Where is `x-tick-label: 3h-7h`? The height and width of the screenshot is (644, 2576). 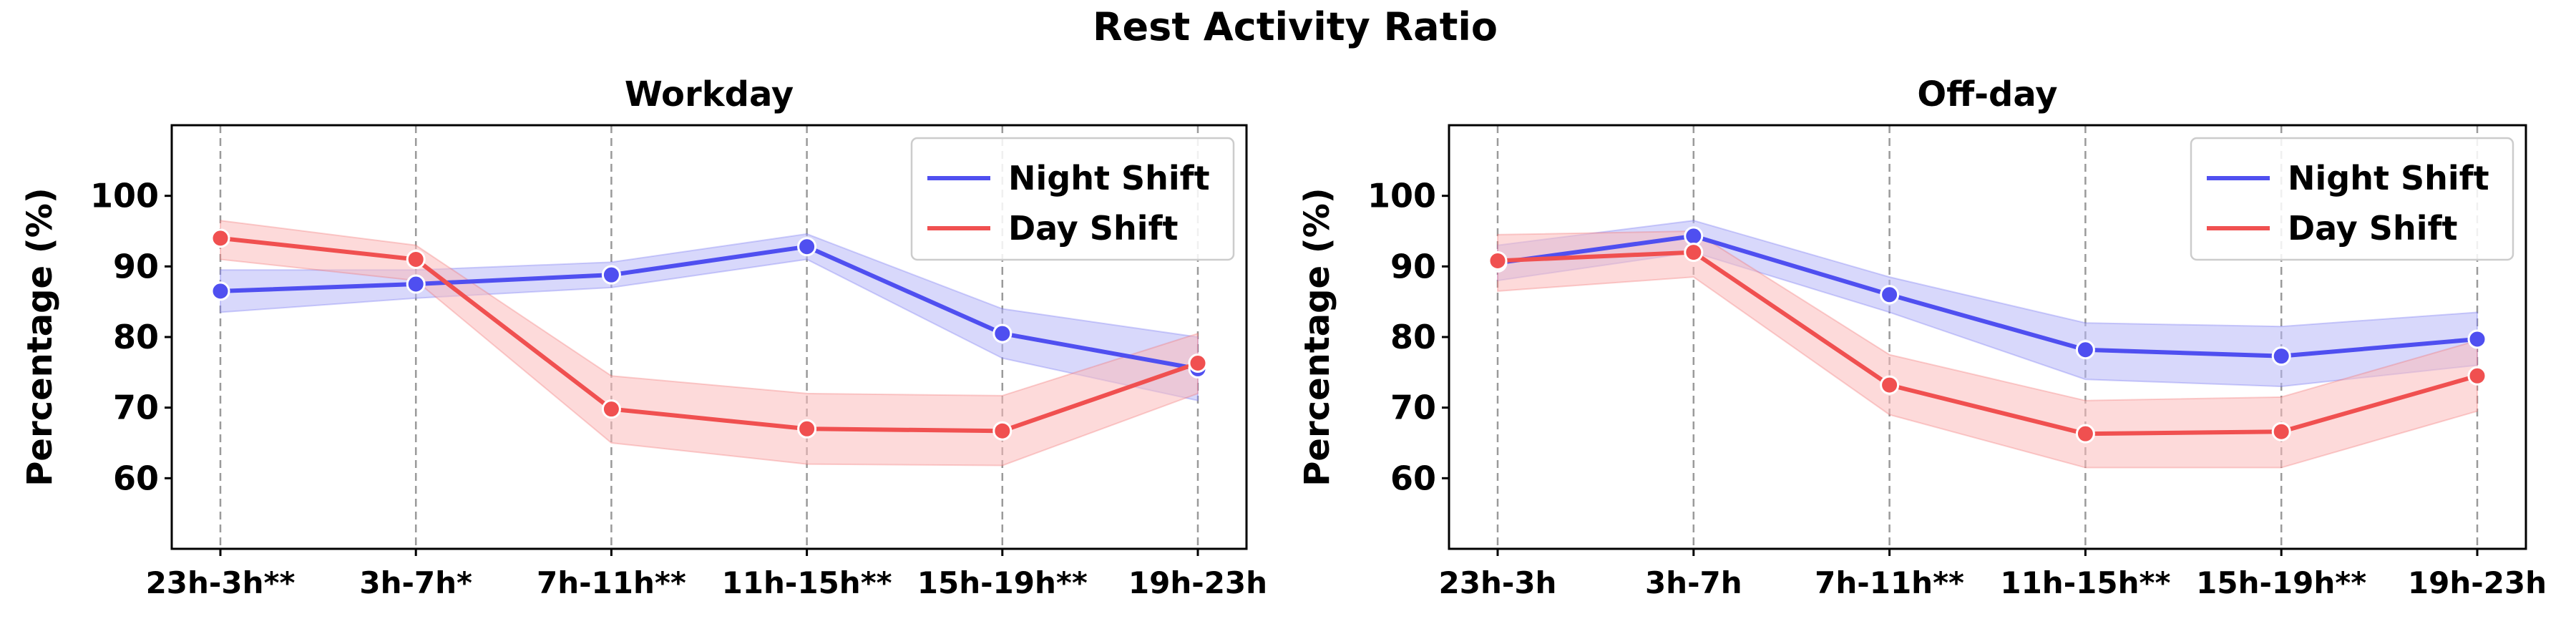 x-tick-label: 3h-7h is located at coordinates (1693, 582).